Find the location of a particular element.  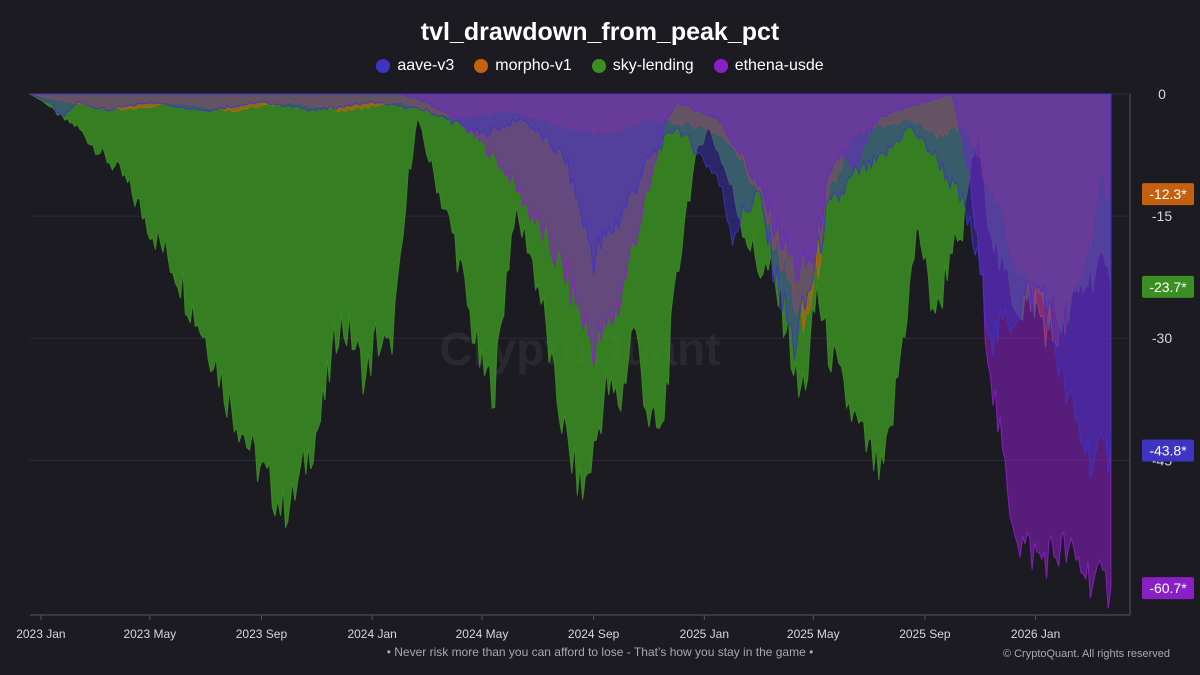

last-value-label-sky-lending: -23.7* is located at coordinates (1168, 287).